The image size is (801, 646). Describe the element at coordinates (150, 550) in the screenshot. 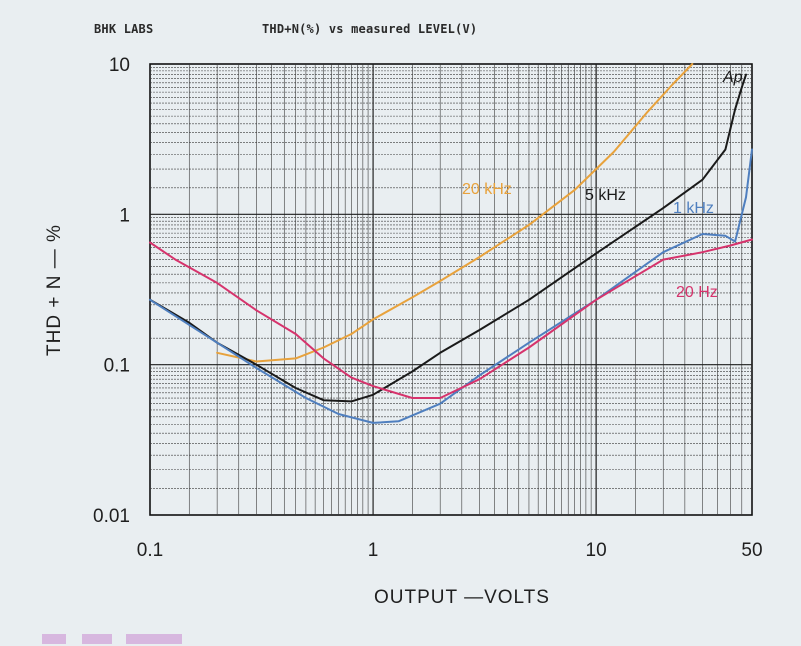

I see `x-tick-label: 0.1` at that location.